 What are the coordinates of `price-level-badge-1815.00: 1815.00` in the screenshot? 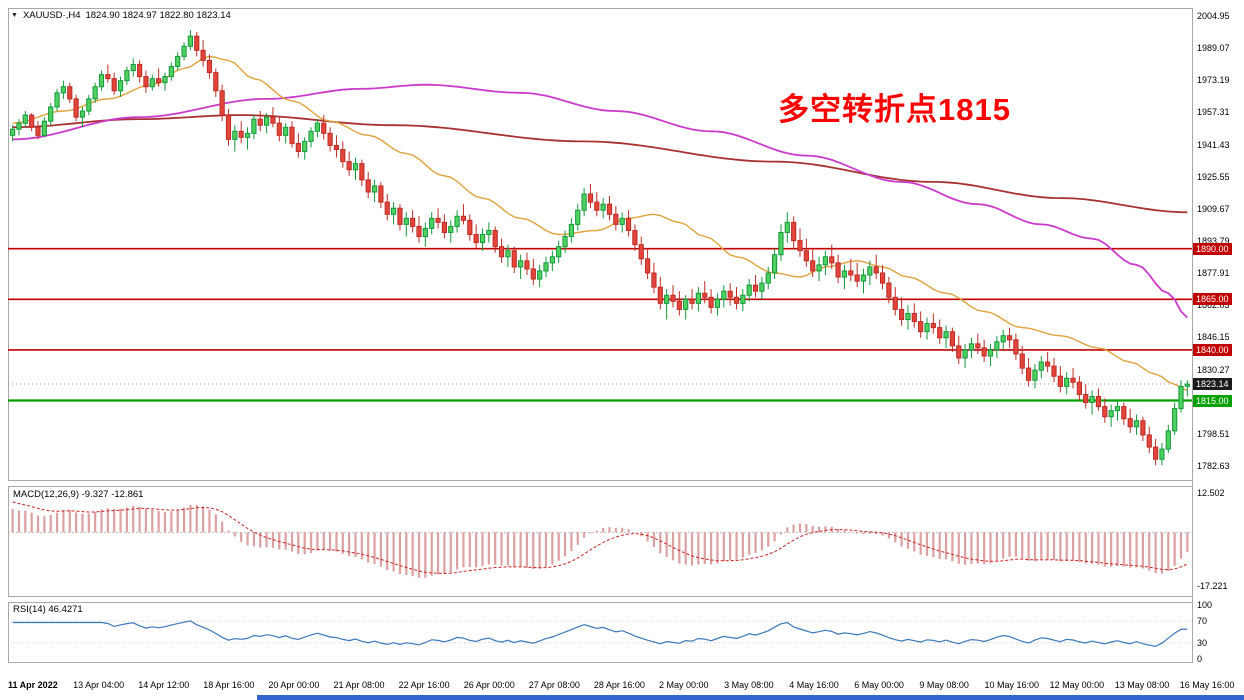 It's located at (1212, 400).